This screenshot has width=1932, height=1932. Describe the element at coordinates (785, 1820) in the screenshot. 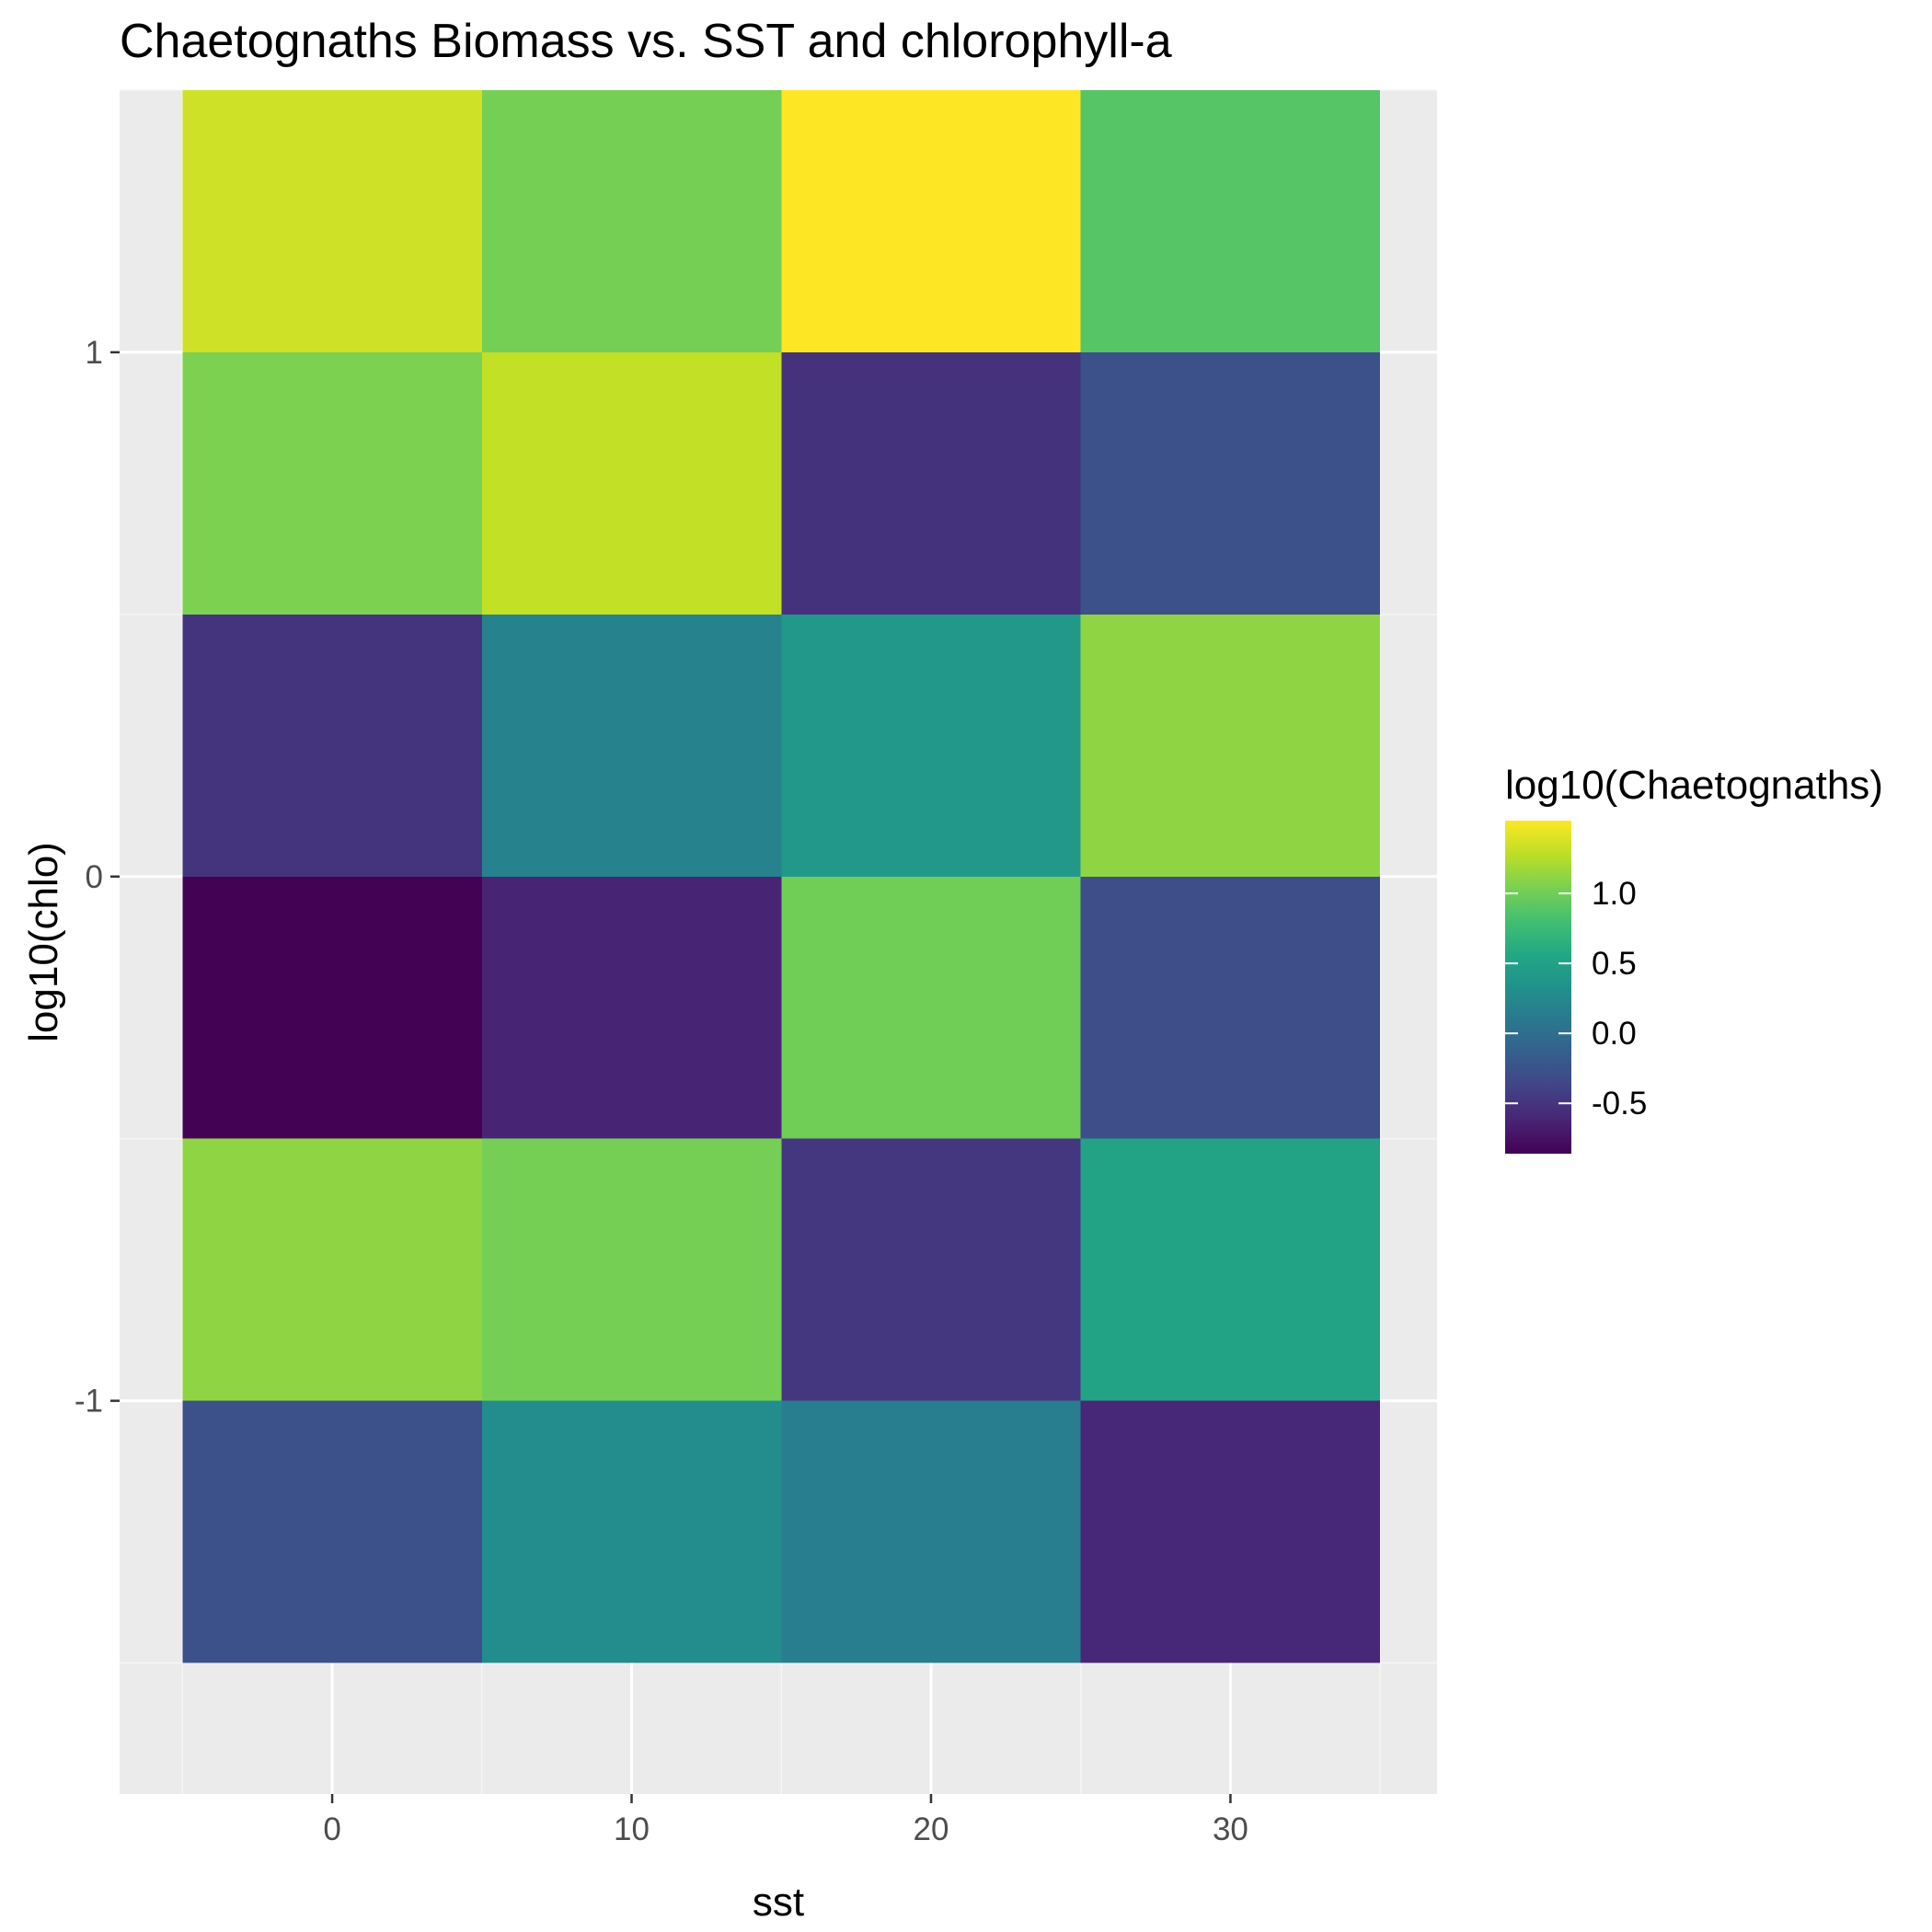

I see `x-axis: 0 10 20 30` at that location.